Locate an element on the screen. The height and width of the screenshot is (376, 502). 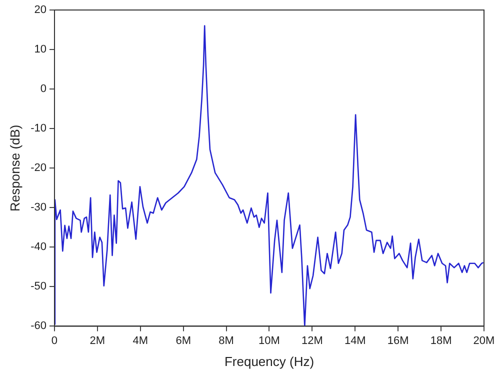
x-tick-label: 0 is located at coordinates (54, 340).